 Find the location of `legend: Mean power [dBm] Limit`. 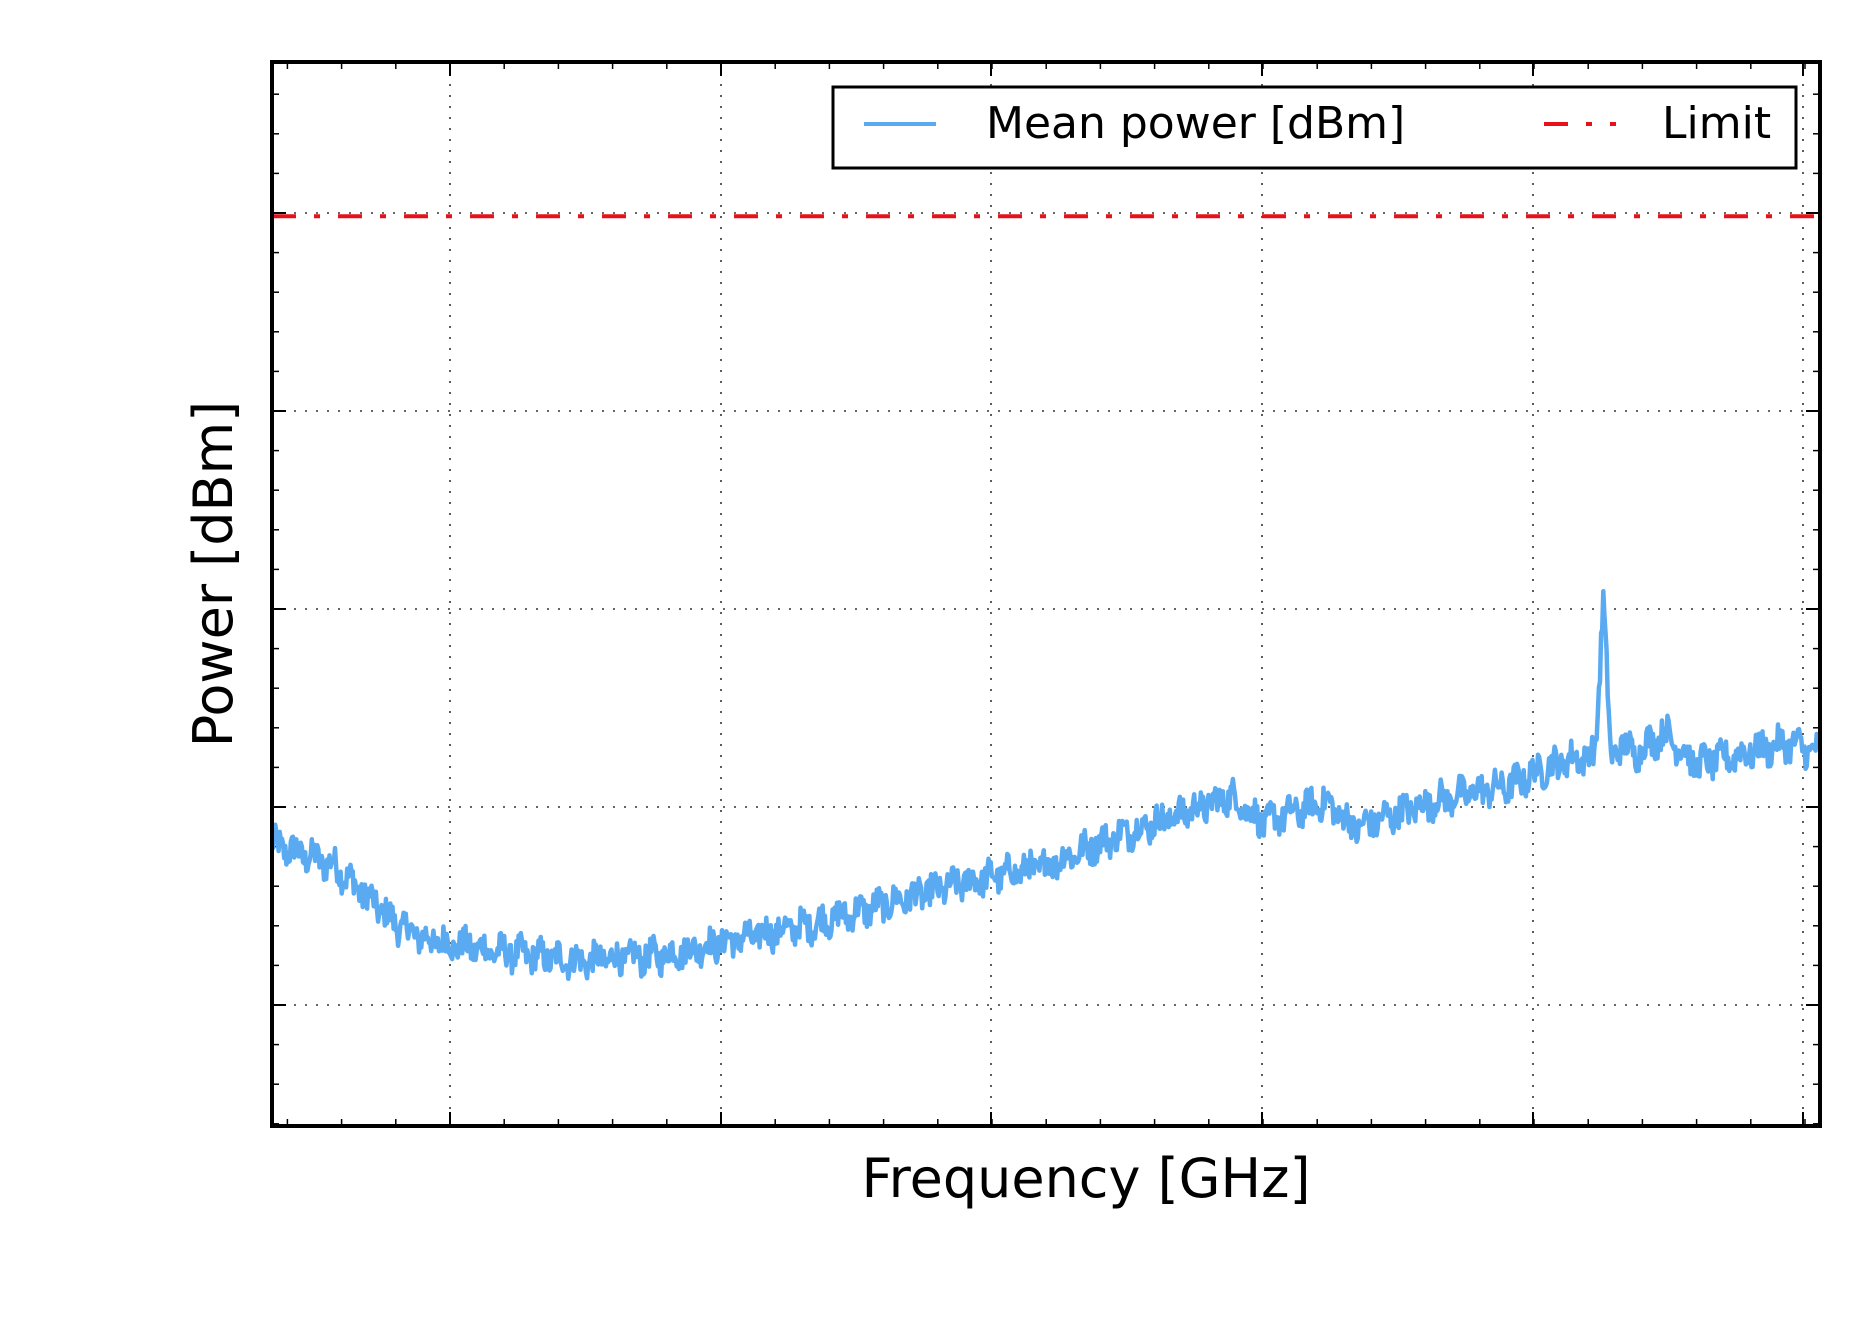

legend: Mean power [dBm] Limit is located at coordinates (1314, 127).